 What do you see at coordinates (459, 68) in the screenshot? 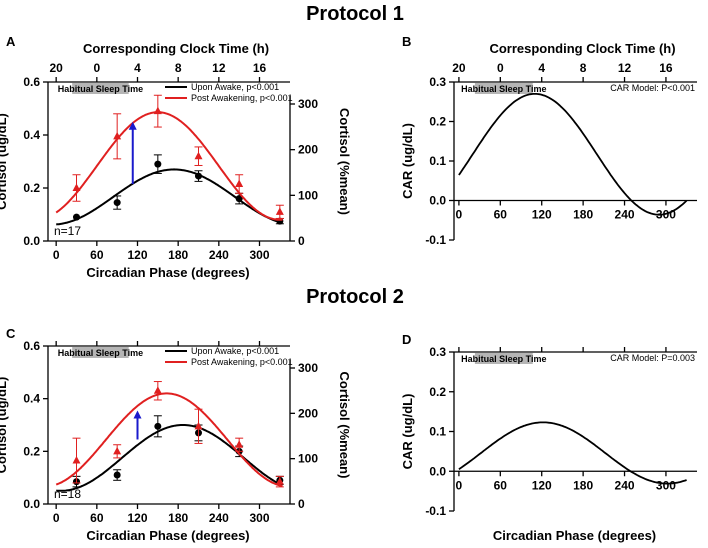
I see `top-tick-label: 20` at bounding box center [459, 68].